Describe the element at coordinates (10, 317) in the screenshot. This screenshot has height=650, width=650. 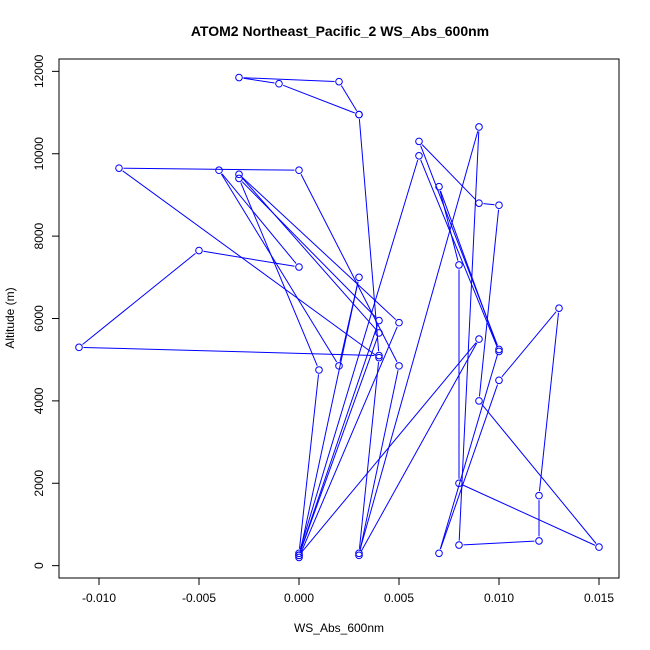
I see `y-axis-label: Altitude (m)` at that location.